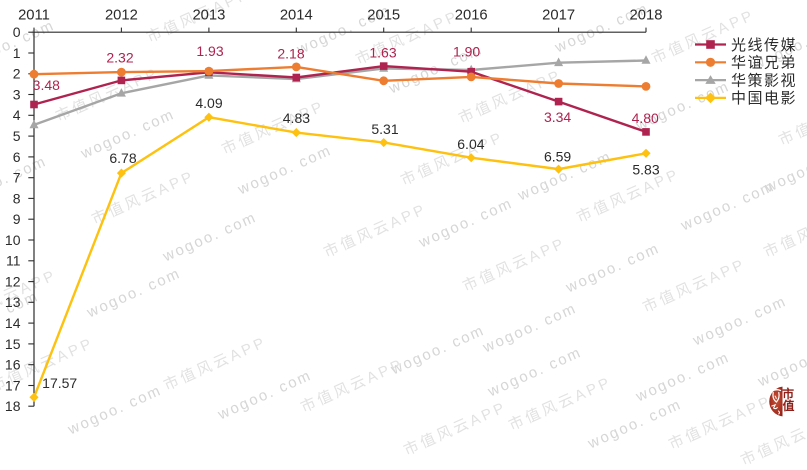 This screenshot has width=807, height=470. Describe the element at coordinates (13, 344) in the screenshot. I see `svg-text: 15` at that location.